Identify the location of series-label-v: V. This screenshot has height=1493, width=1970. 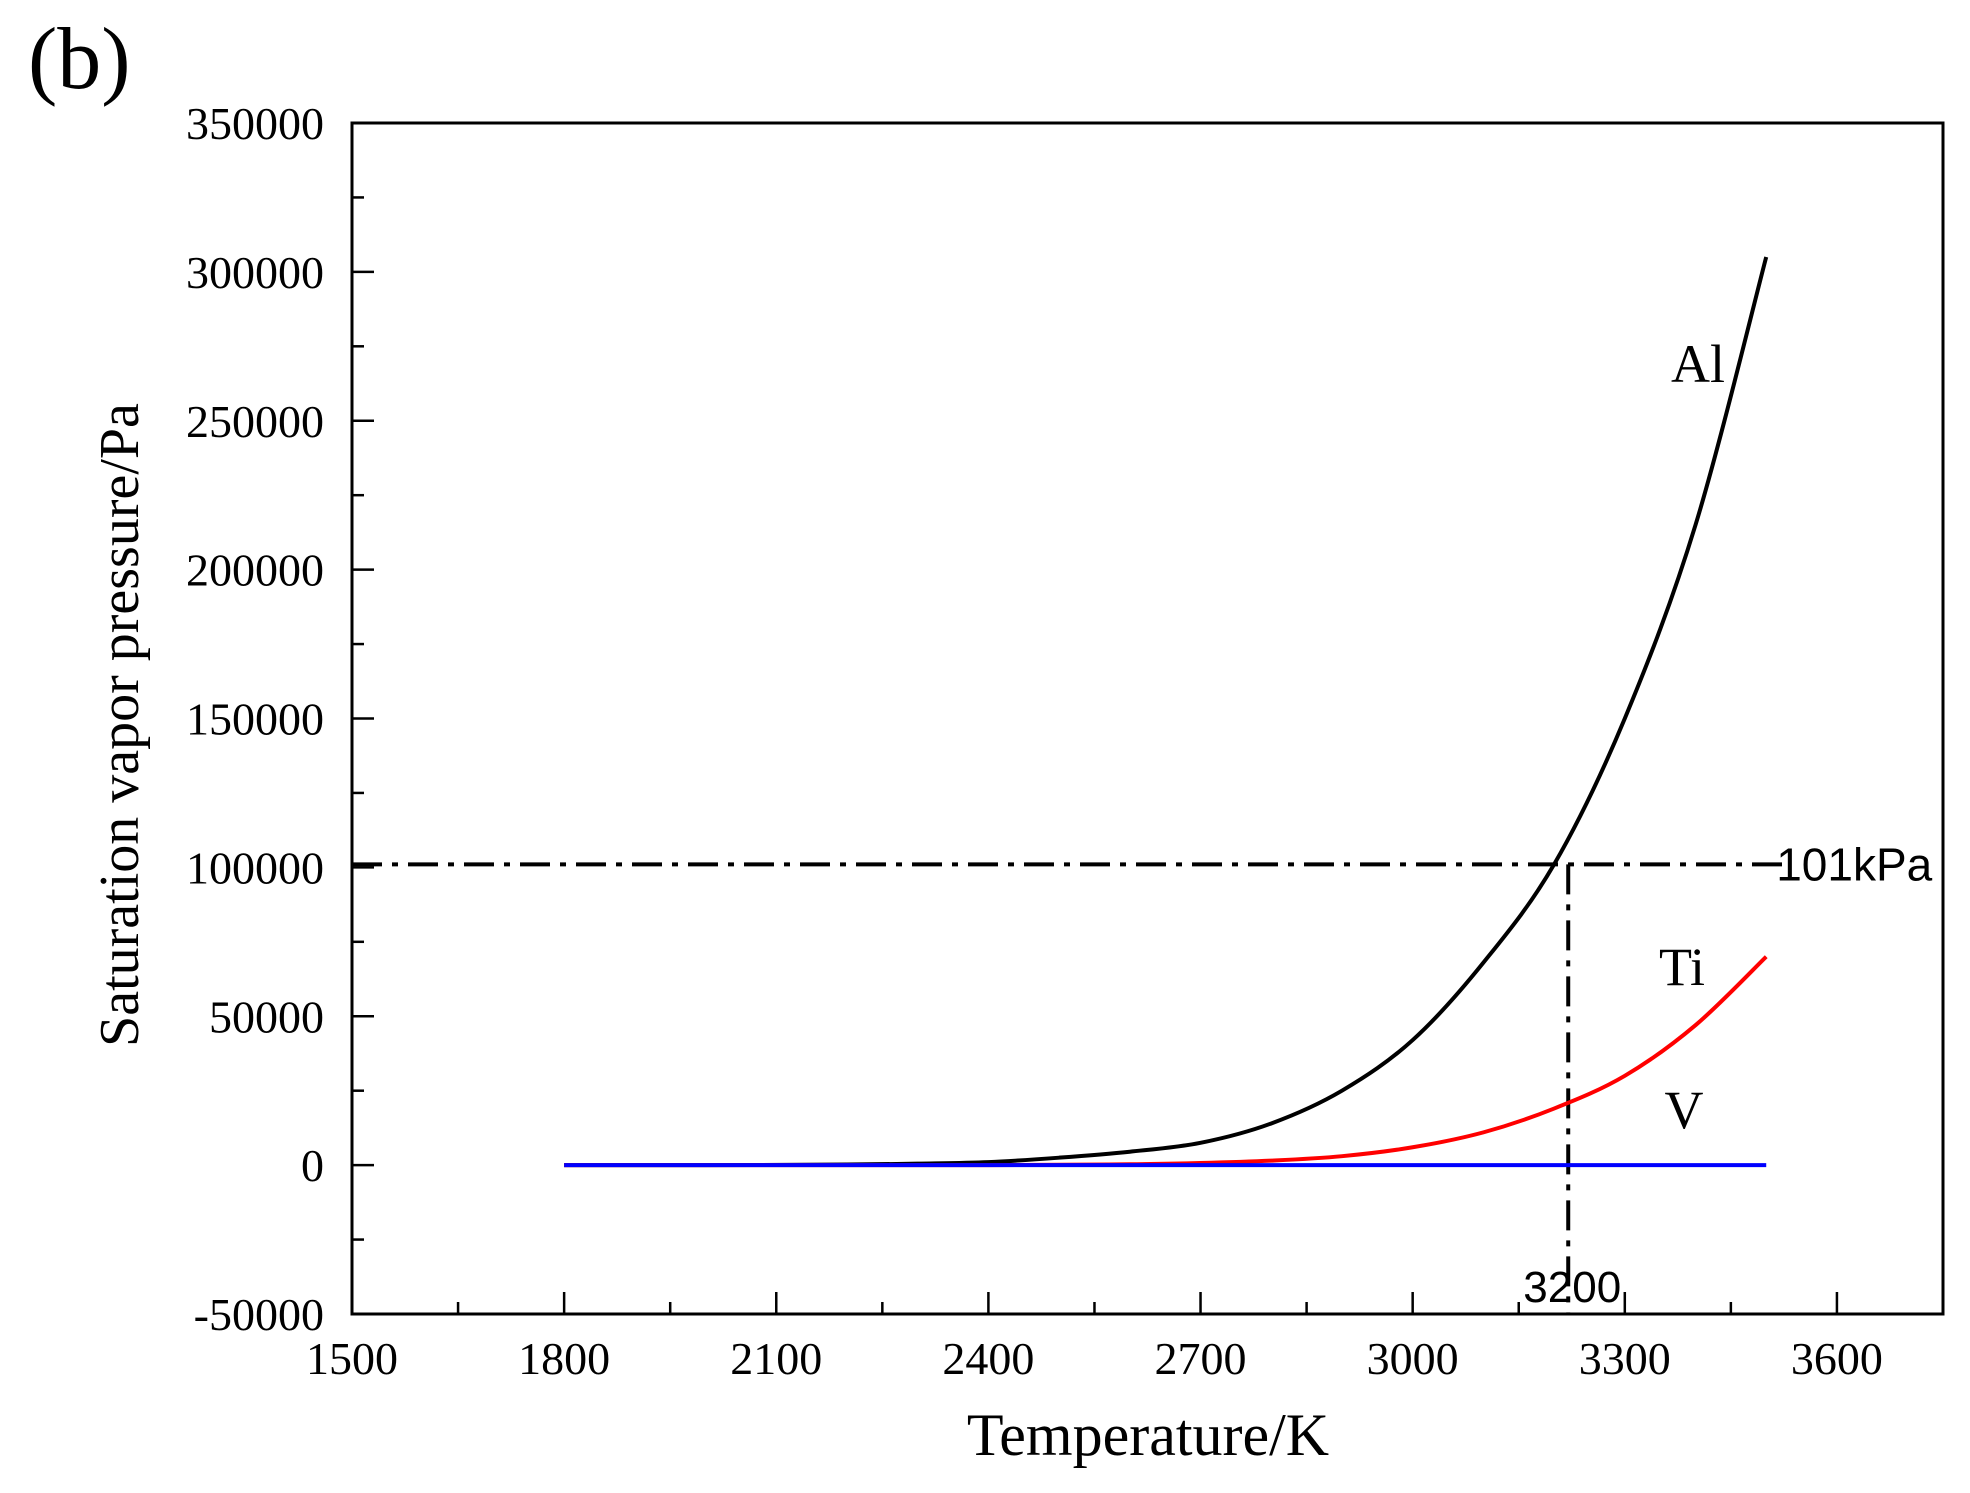
(1684, 1110).